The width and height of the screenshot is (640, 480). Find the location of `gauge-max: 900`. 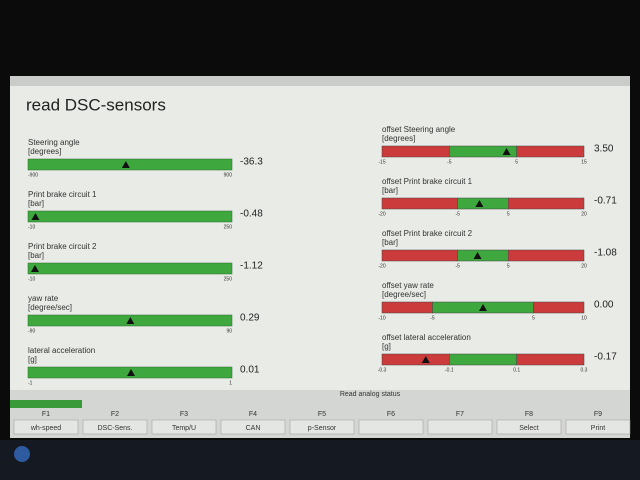

gauge-max: 900 is located at coordinates (228, 175).